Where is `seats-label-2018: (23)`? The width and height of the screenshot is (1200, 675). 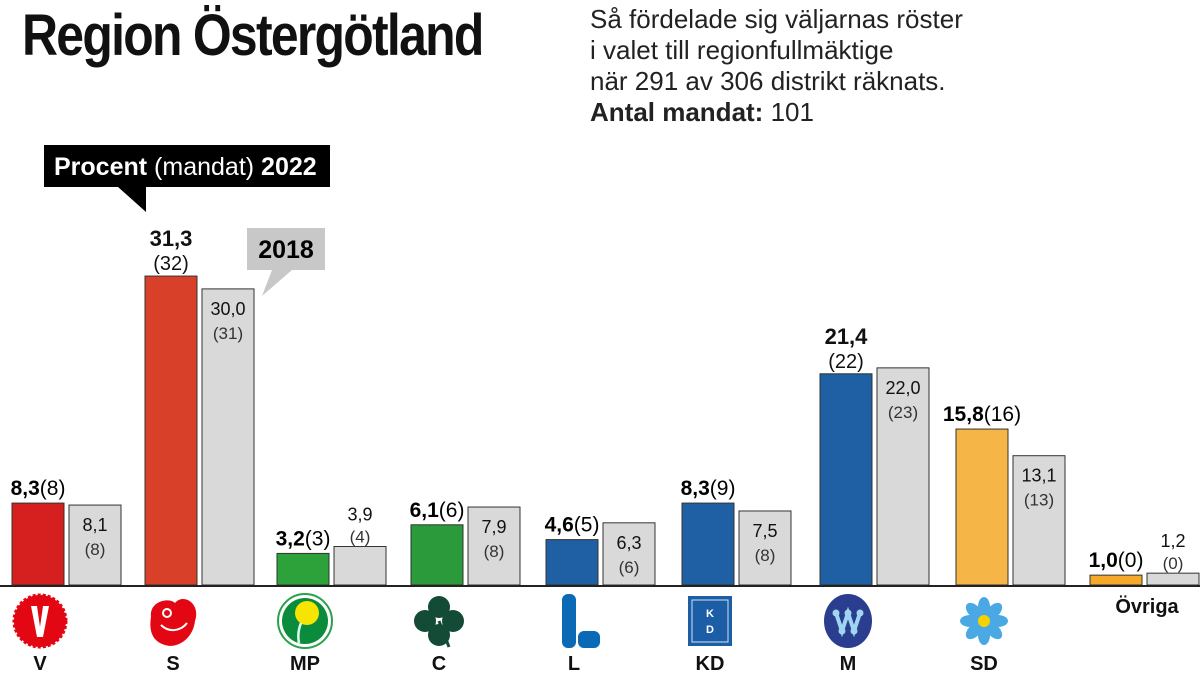 seats-label-2018: (23) is located at coordinates (903, 412).